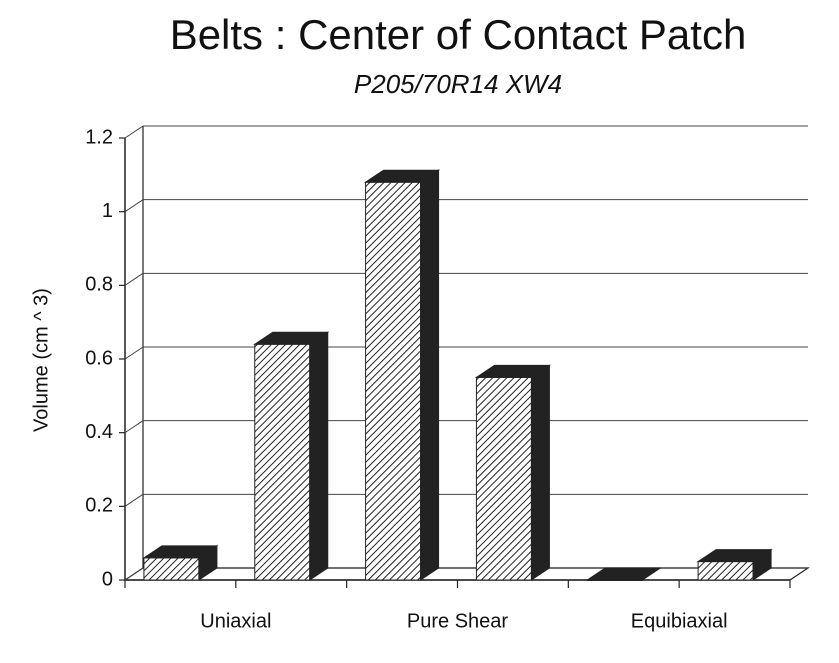  I want to click on y-axis-label: Volume (cm ^ 3), so click(41, 360).